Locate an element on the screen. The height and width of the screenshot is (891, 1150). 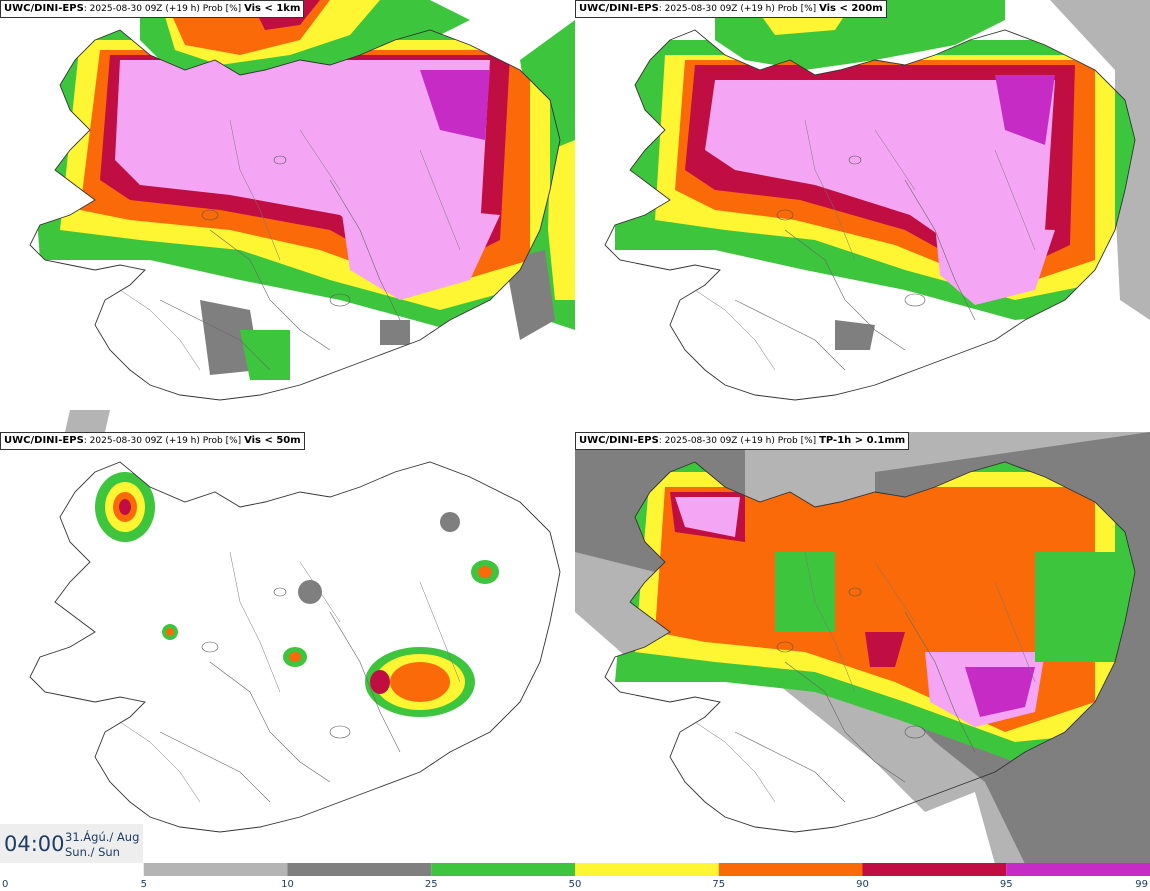
valid-date-line2: Sun./ Sun is located at coordinates (92, 852).